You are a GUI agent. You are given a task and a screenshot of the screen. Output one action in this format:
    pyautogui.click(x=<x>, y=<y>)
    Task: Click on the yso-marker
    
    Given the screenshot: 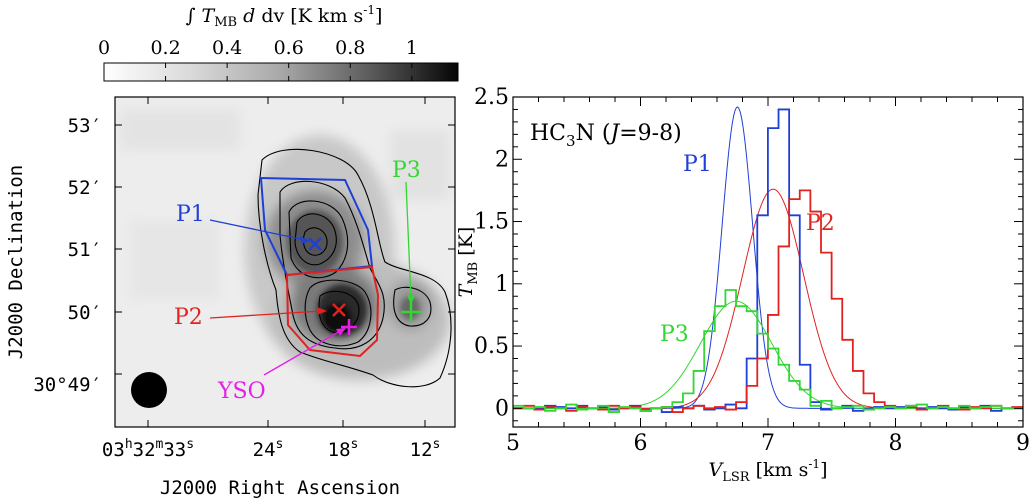 What is the action you would take?
    pyautogui.click(x=349, y=327)
    